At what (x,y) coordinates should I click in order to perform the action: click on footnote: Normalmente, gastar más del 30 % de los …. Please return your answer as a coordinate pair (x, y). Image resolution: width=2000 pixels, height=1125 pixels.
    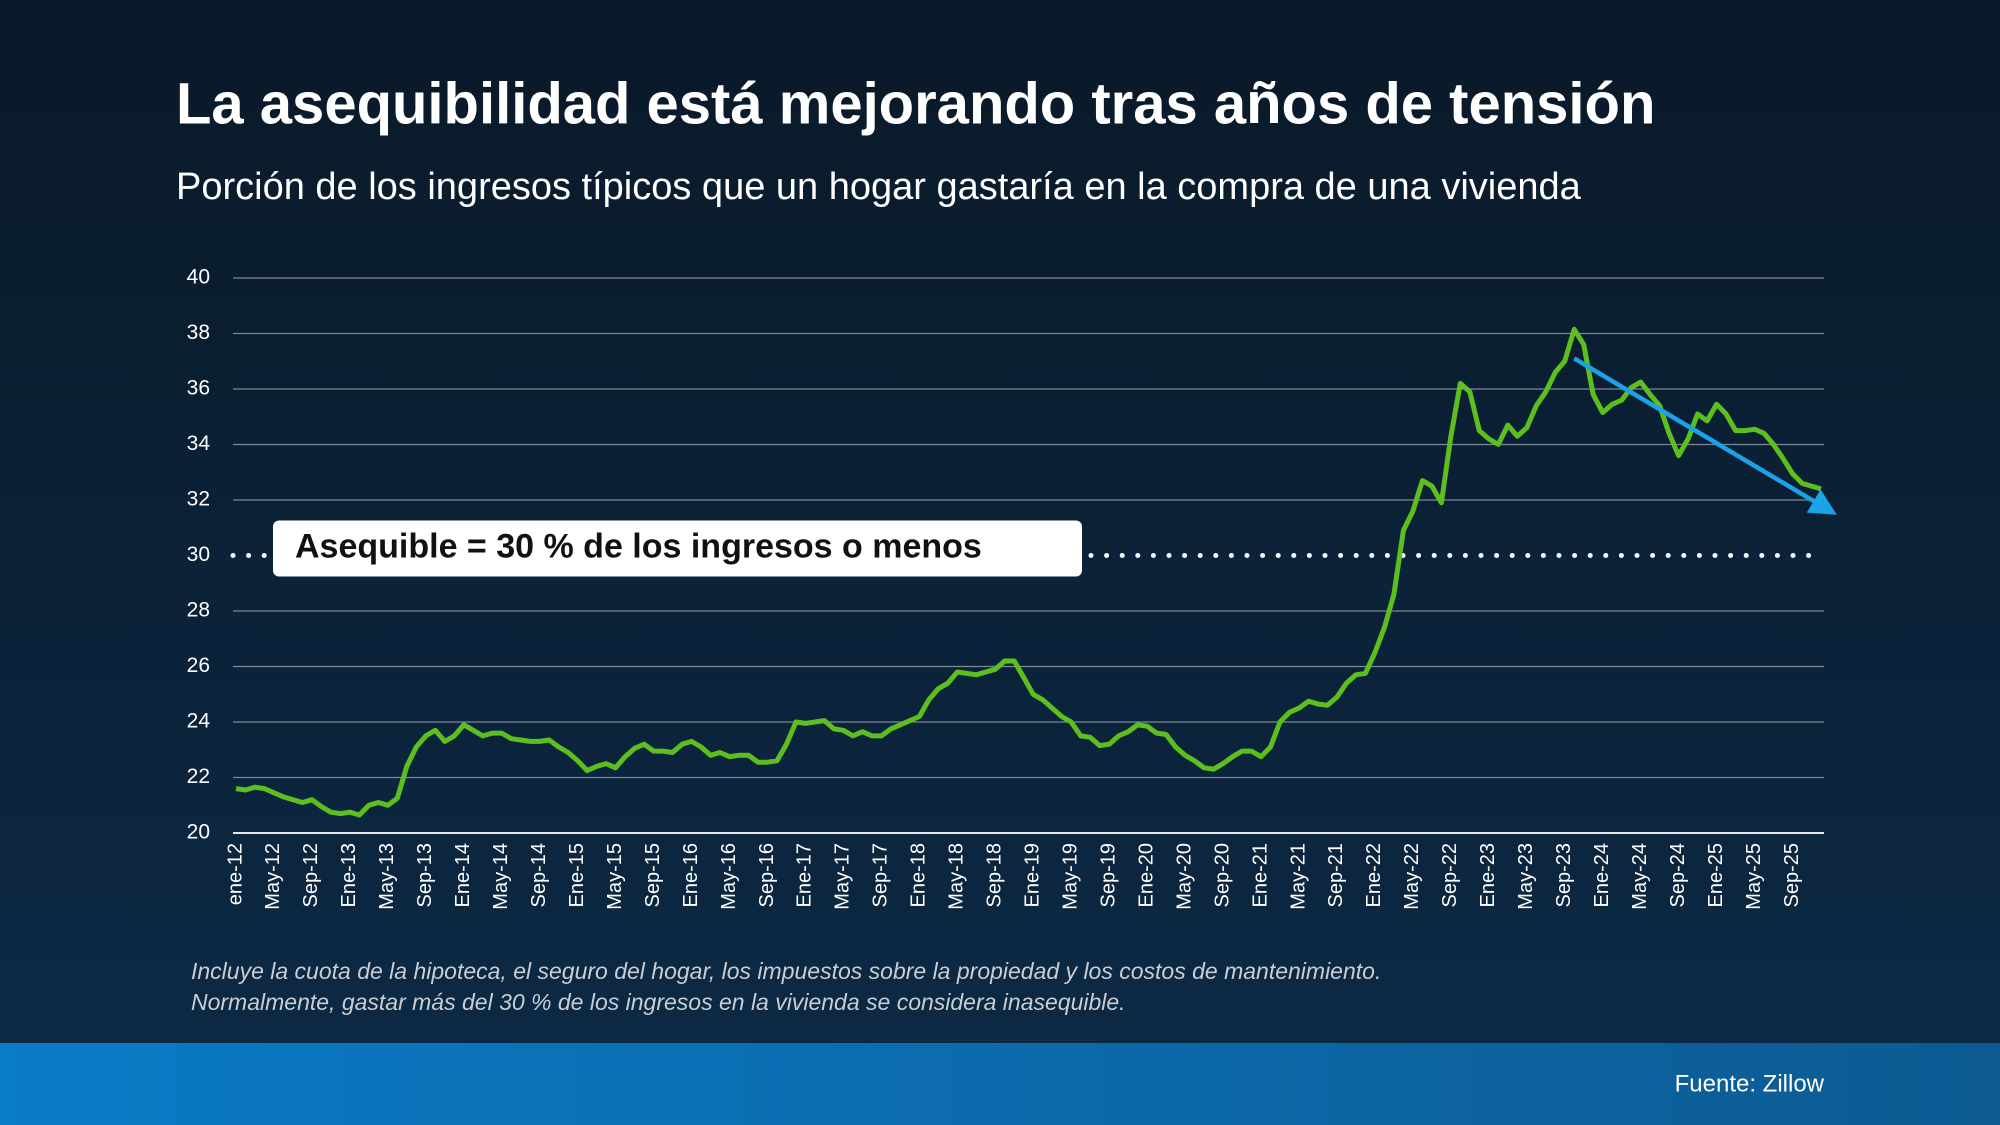
    Looking at the image, I should click on (658, 1002).